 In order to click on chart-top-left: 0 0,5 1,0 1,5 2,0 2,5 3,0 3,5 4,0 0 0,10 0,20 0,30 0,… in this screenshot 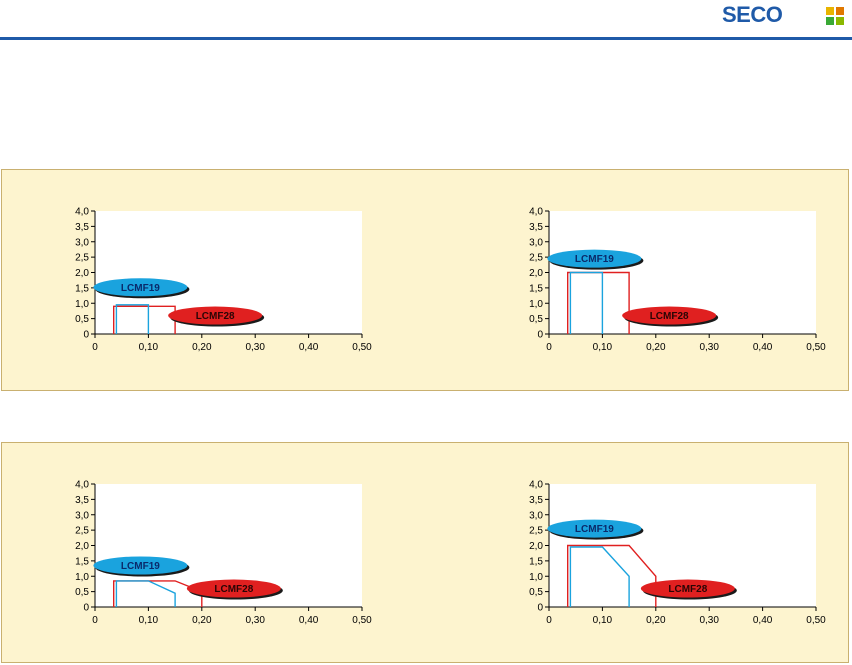, I will do `click(223, 280)`.